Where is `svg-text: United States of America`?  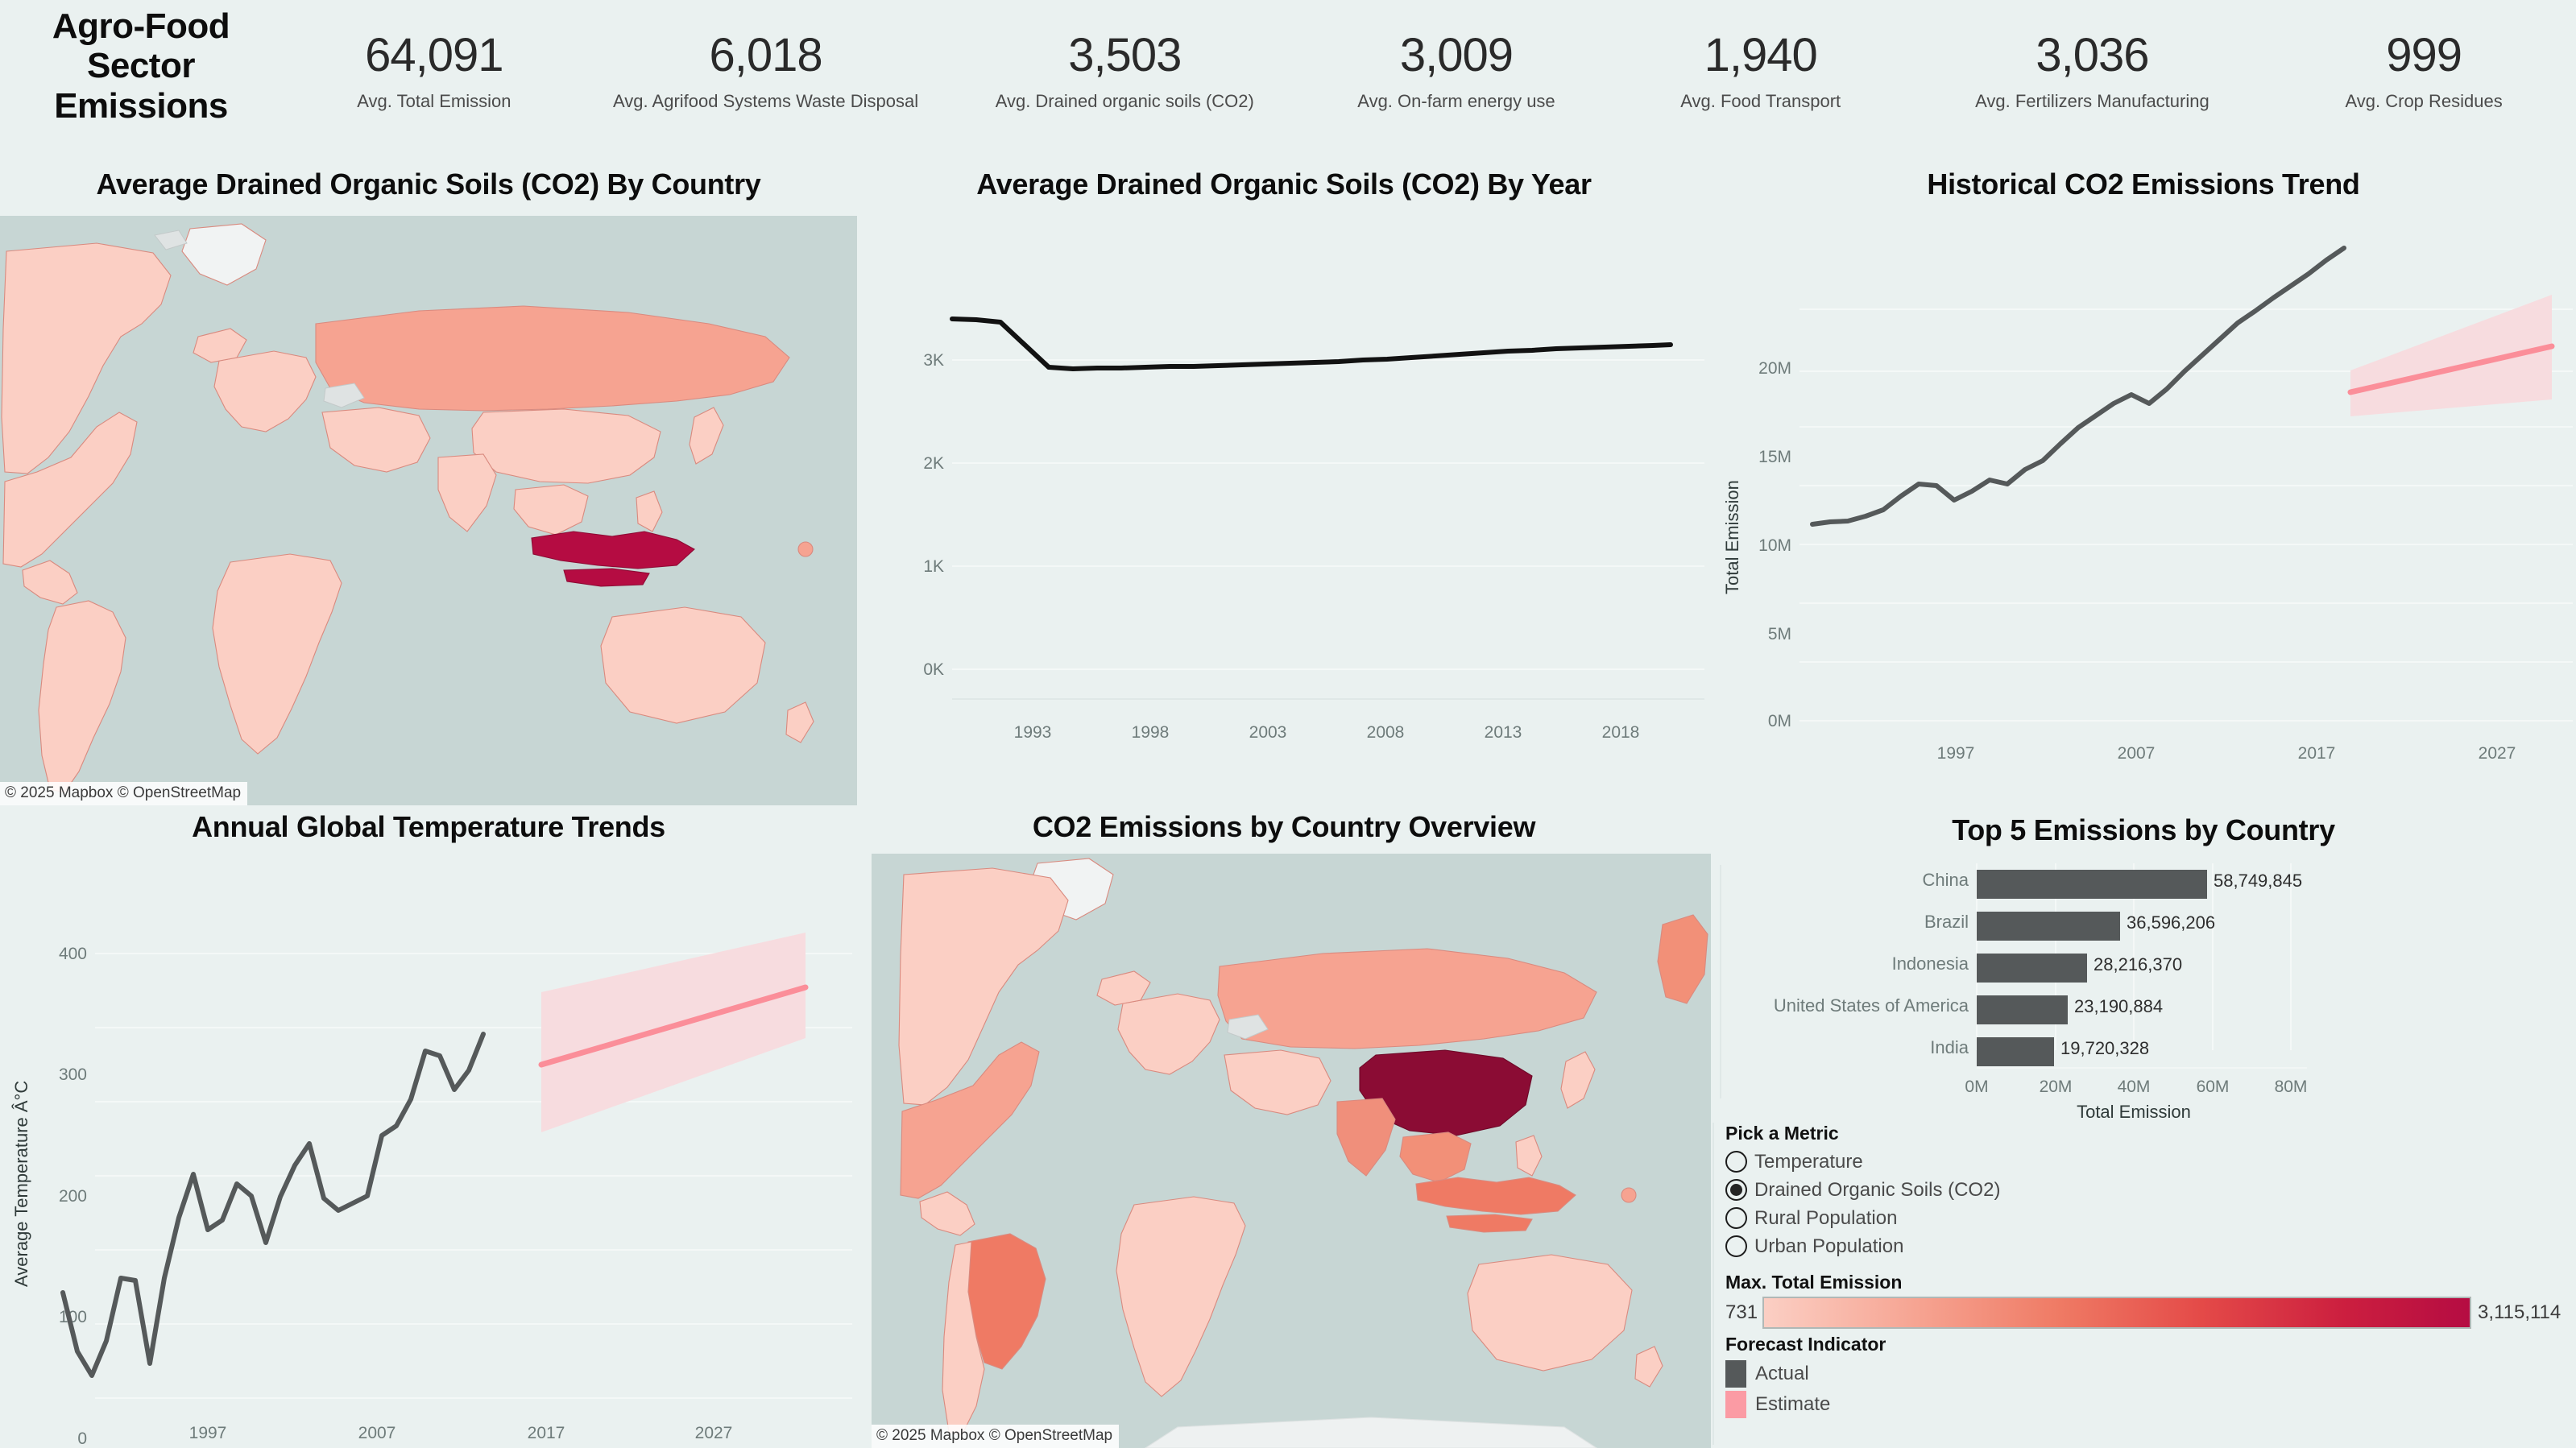 svg-text: United States of America is located at coordinates (1871, 1005).